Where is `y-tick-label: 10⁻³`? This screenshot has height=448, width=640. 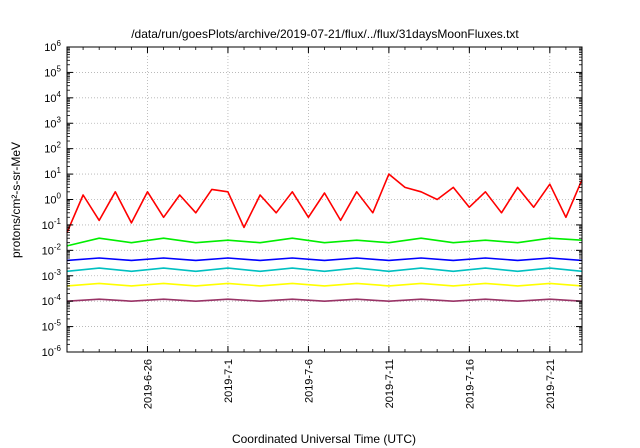
y-tick-label: 10⁻³ is located at coordinates (52, 275).